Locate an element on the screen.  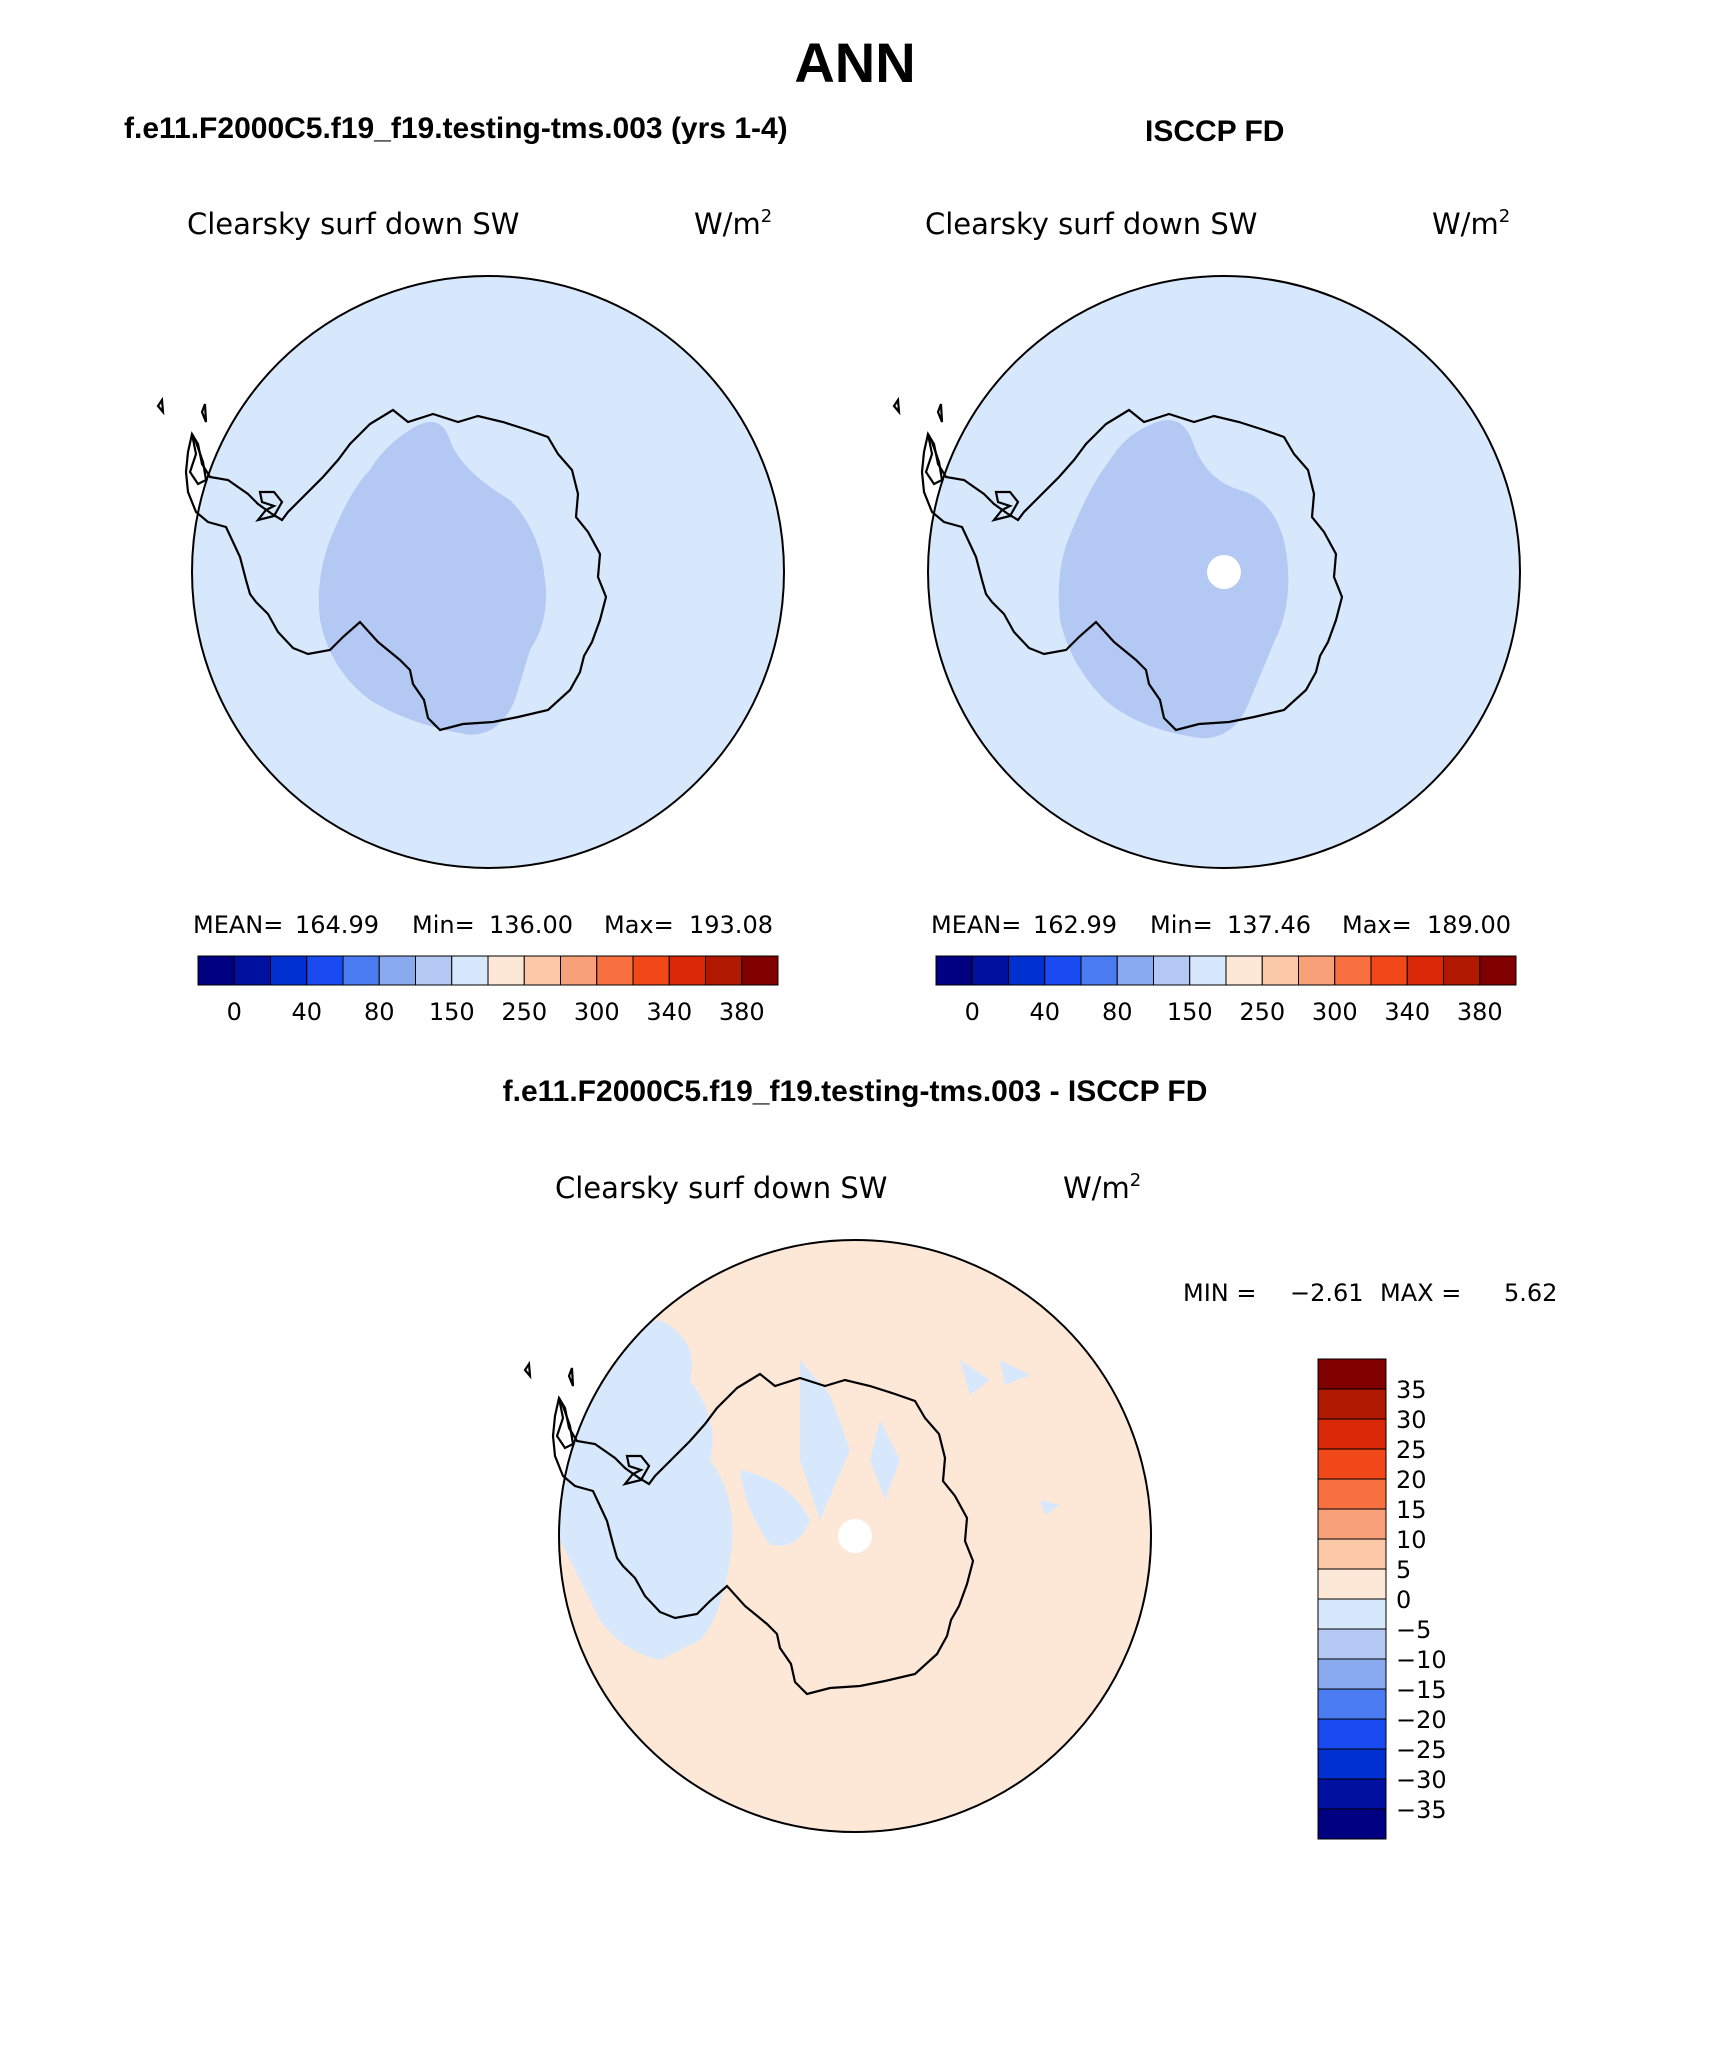
diff-colorbar-label: 5 is located at coordinates (1403, 1570).